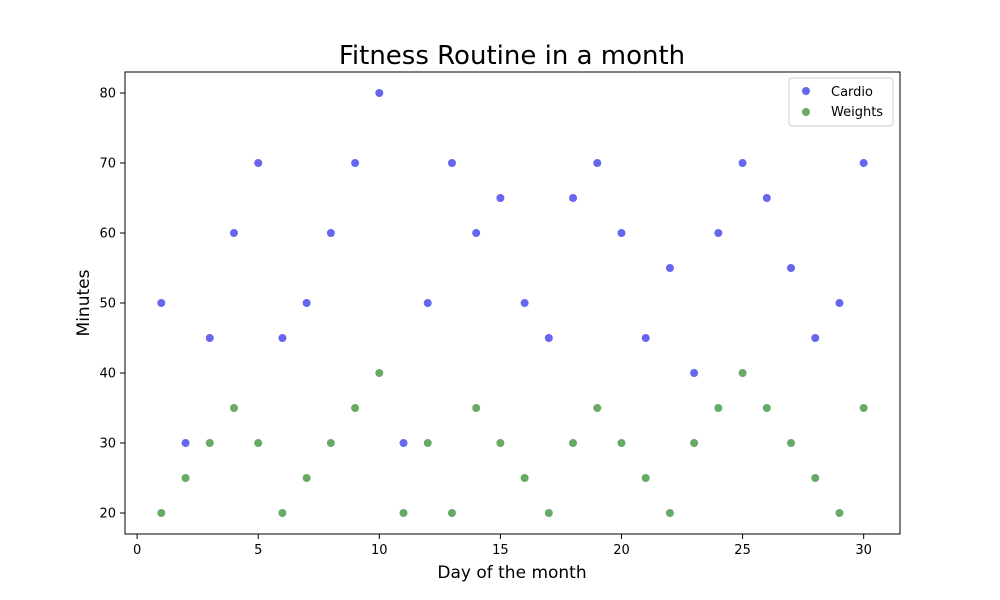 The width and height of the screenshot is (1000, 600). I want to click on x-tick-label: 25, so click(742, 550).